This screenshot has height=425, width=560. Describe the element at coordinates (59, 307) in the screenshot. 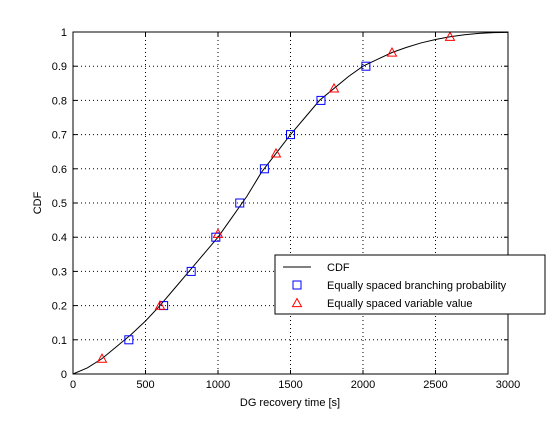

I see `y-tick-label: 0.2` at that location.